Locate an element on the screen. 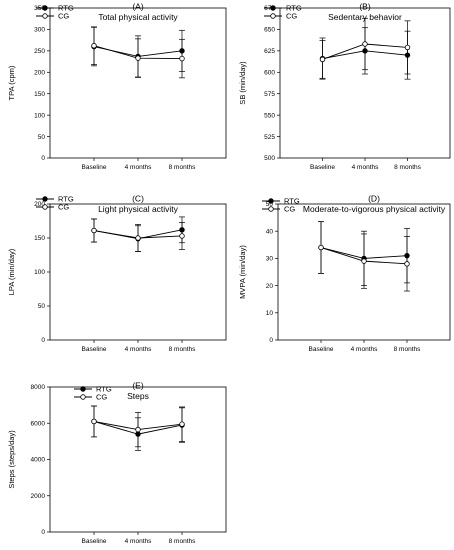  y-axis-label: SB (min/day) is located at coordinates (242, 83).